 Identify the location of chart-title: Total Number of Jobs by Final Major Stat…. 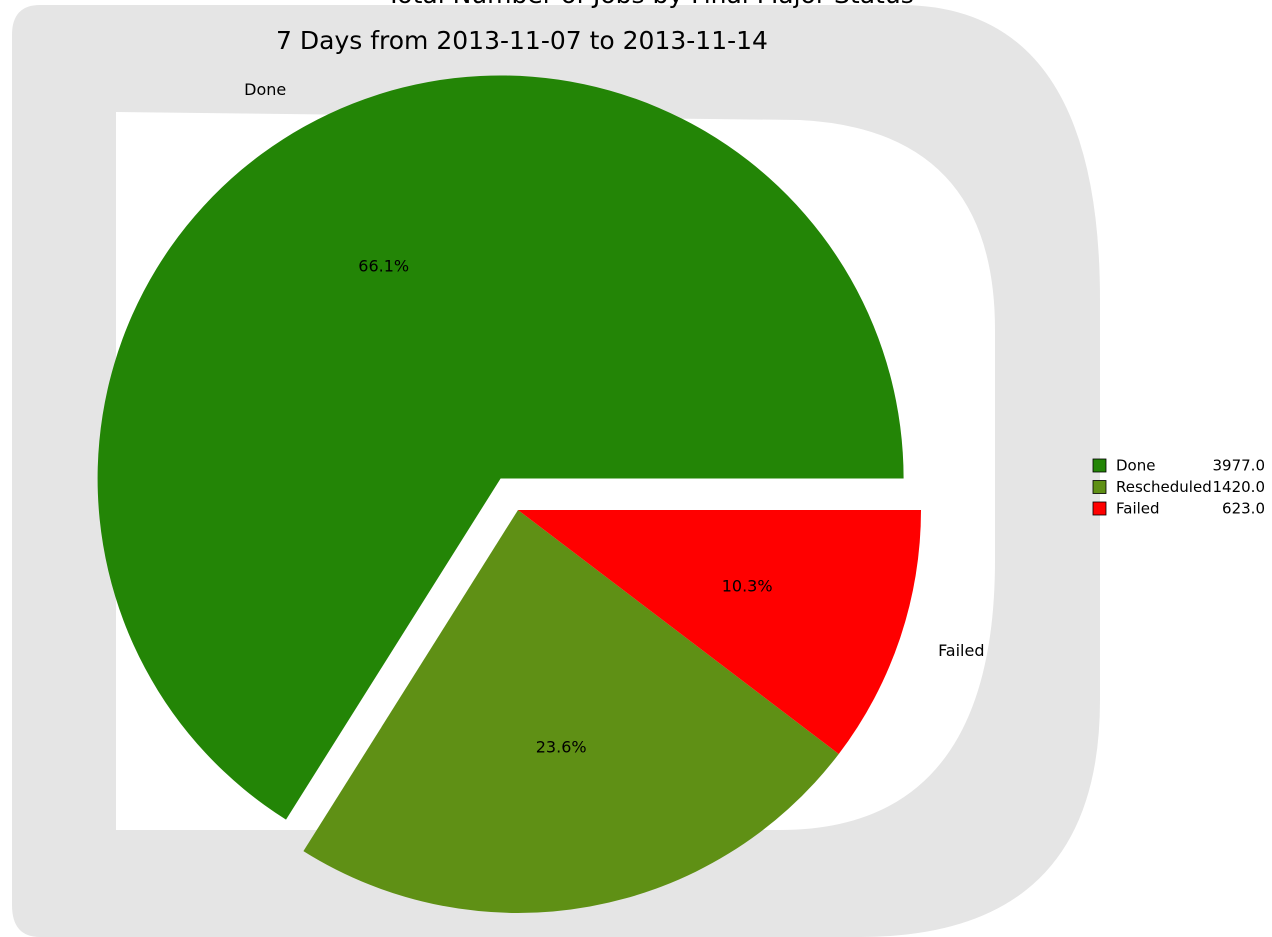
(649, 4).